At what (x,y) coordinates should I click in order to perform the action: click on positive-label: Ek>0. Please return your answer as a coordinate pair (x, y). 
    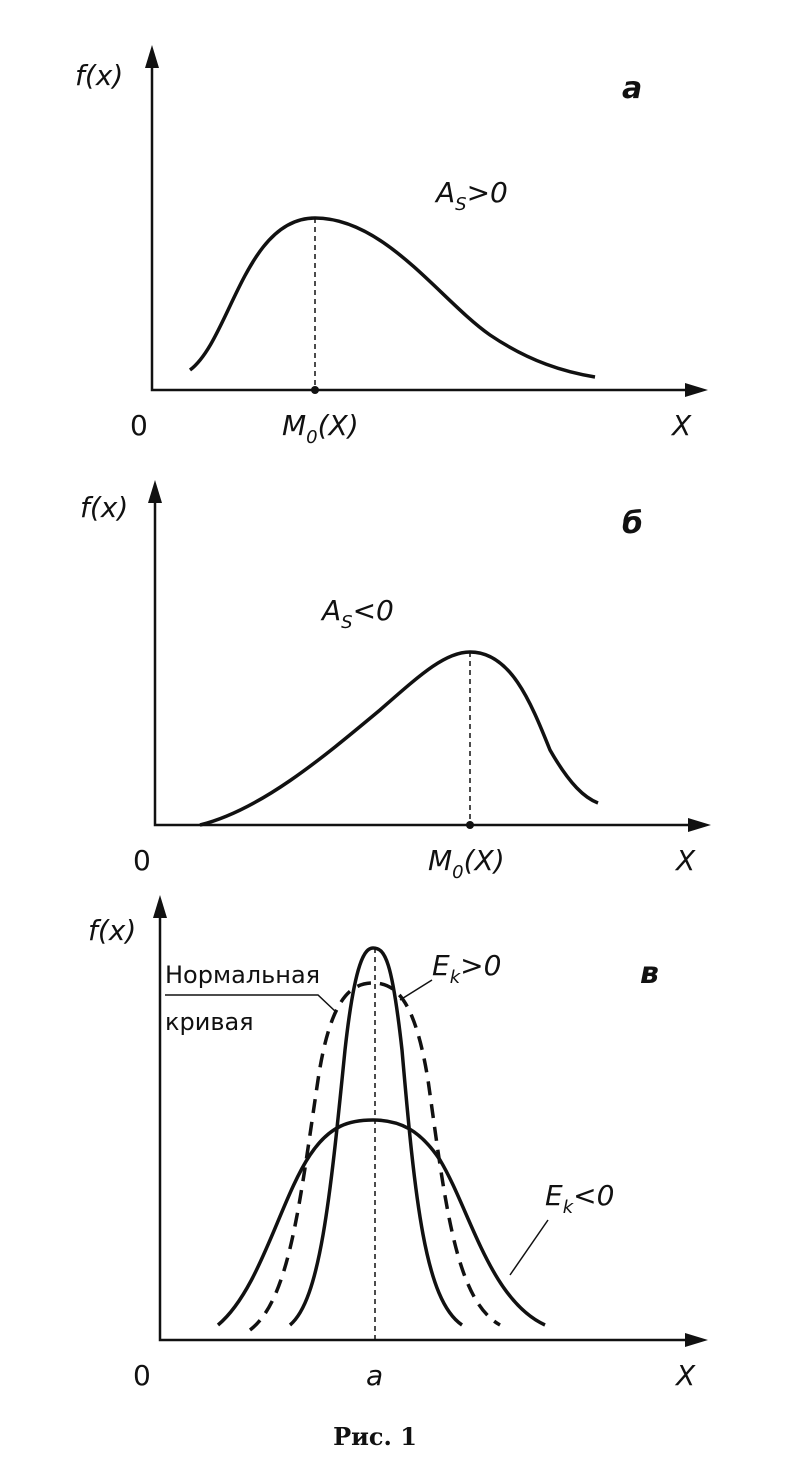
    Looking at the image, I should click on (466, 968).